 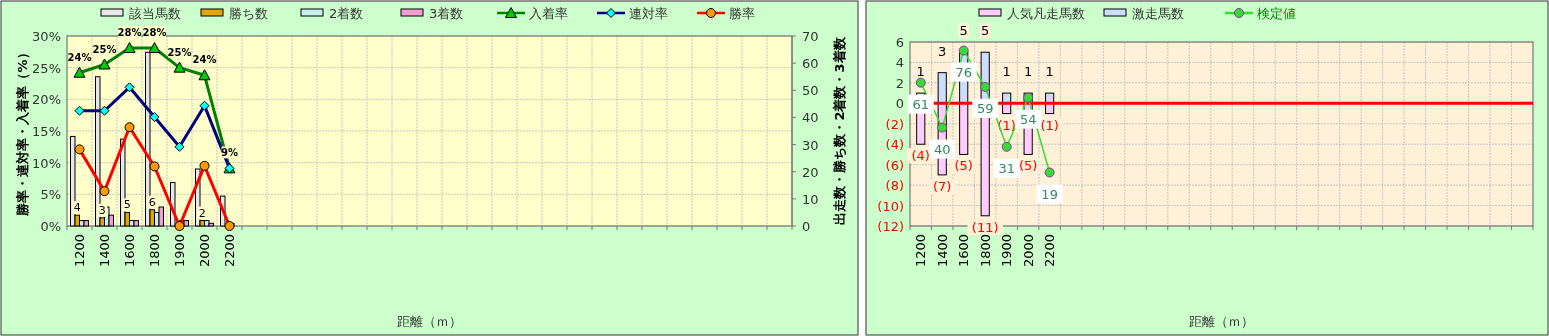 What do you see at coordinates (894, 145) in the screenshot?
I see `y-tick-label: (4)` at bounding box center [894, 145].